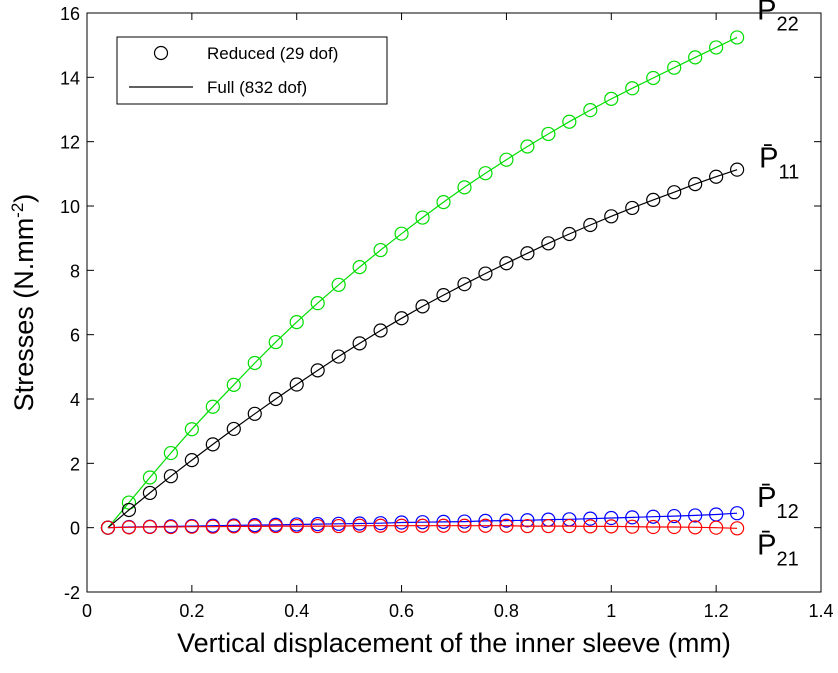 Image resolution: width=838 pixels, height=673 pixels. What do you see at coordinates (24, 198) in the screenshot?
I see `y-axis-label-close: )` at bounding box center [24, 198].